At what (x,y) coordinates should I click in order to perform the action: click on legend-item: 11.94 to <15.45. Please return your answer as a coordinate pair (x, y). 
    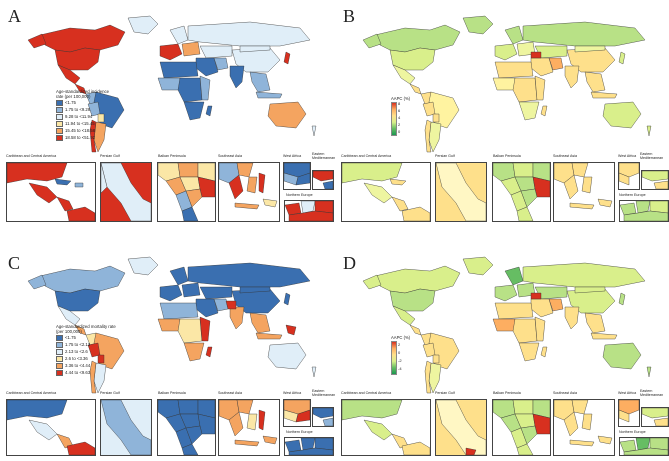
    Looking at the image, I should click on (86, 124).